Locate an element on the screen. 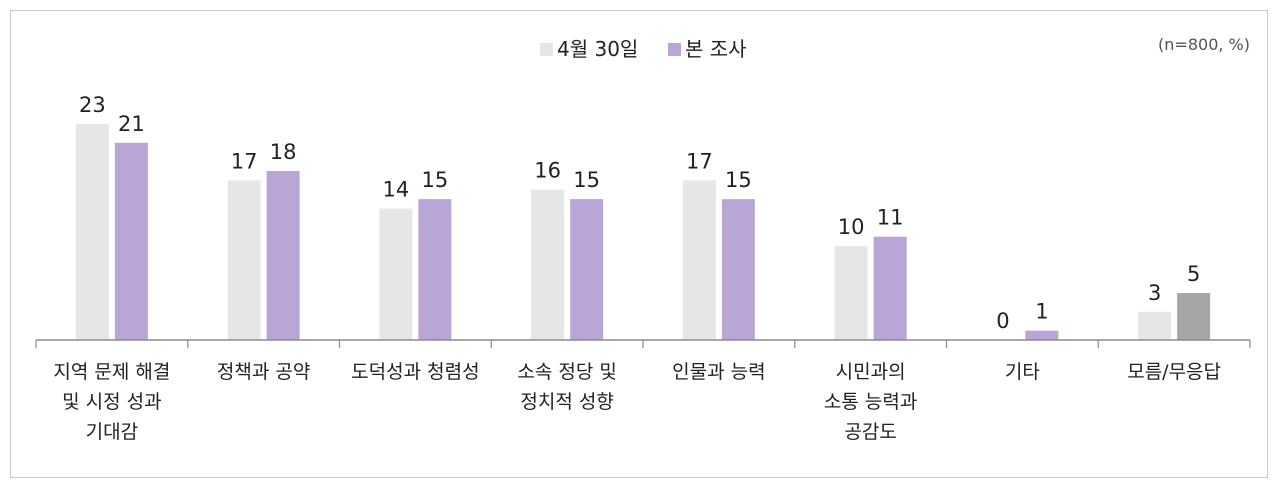  data-label: 0 is located at coordinates (1002, 321).